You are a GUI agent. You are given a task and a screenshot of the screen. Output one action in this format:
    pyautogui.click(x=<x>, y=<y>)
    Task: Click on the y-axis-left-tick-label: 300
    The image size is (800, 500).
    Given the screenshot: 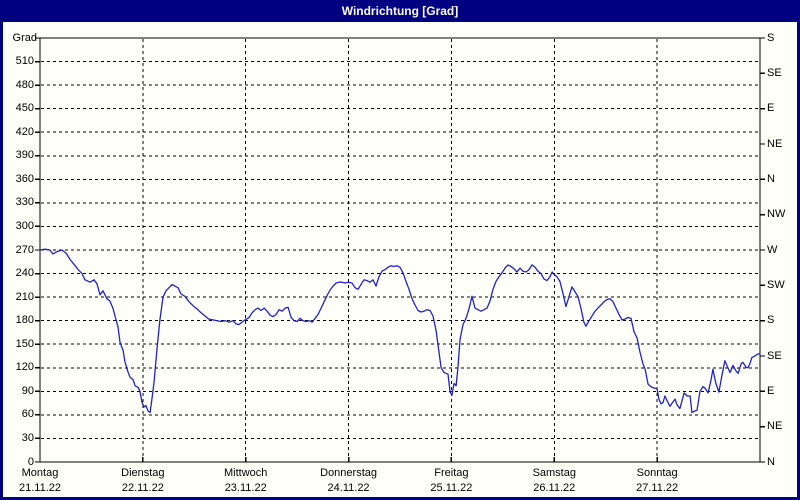 What is the action you would take?
    pyautogui.click(x=24, y=225)
    